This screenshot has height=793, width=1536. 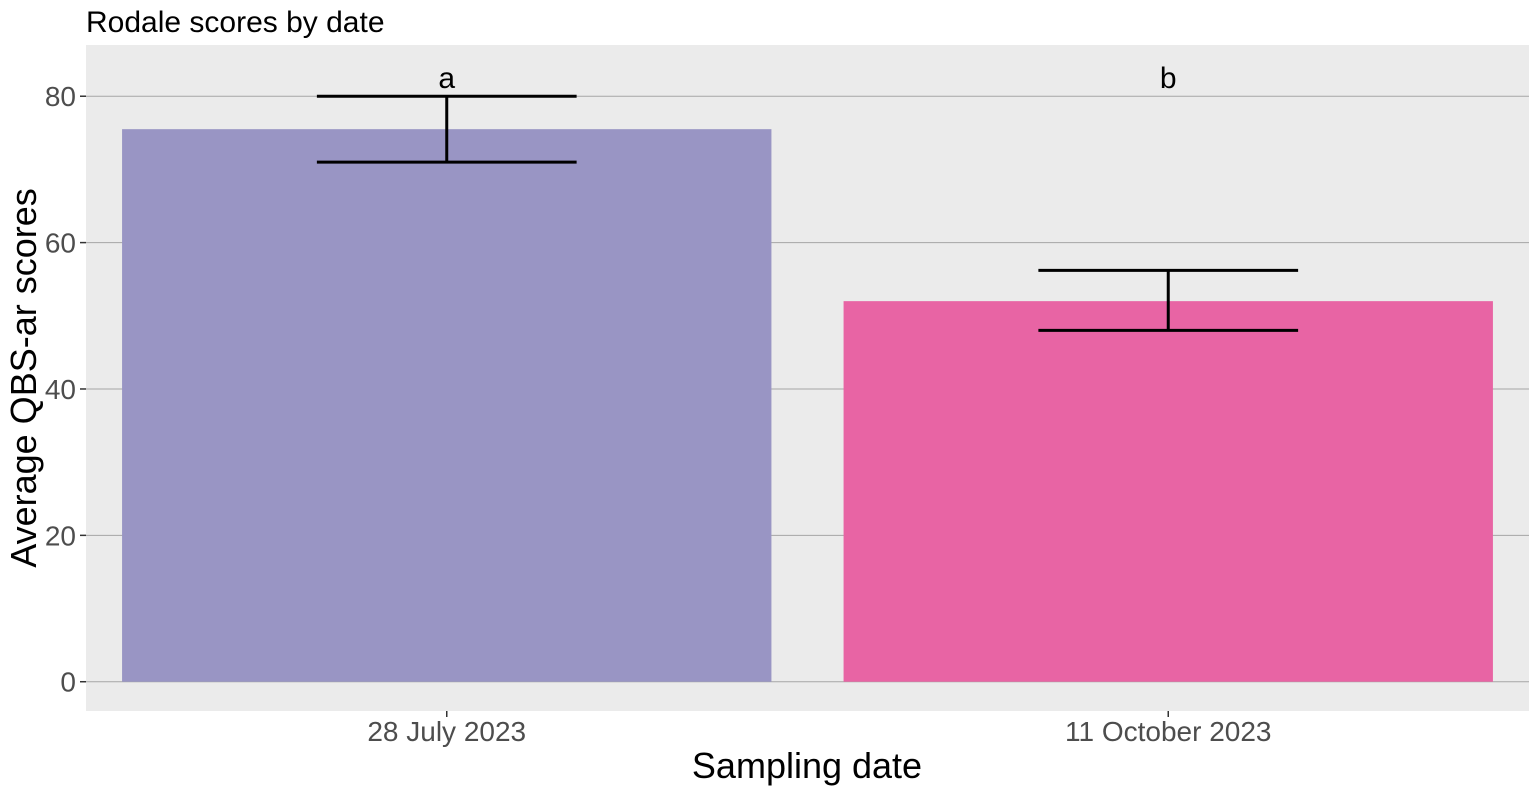 What do you see at coordinates (60, 389) in the screenshot?
I see `y-tick-label: 40` at bounding box center [60, 389].